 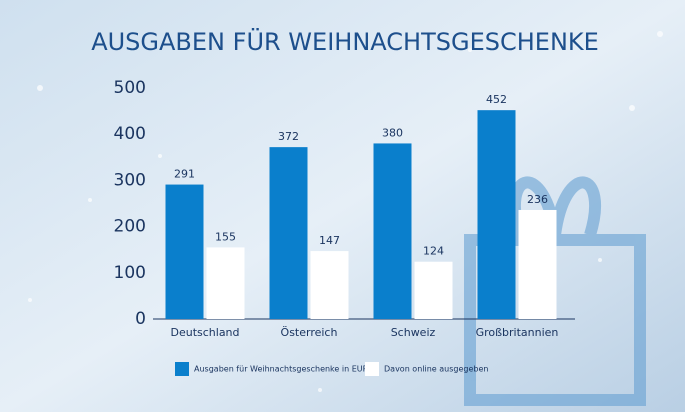 I want to click on value-label: 291, so click(x=184, y=174).